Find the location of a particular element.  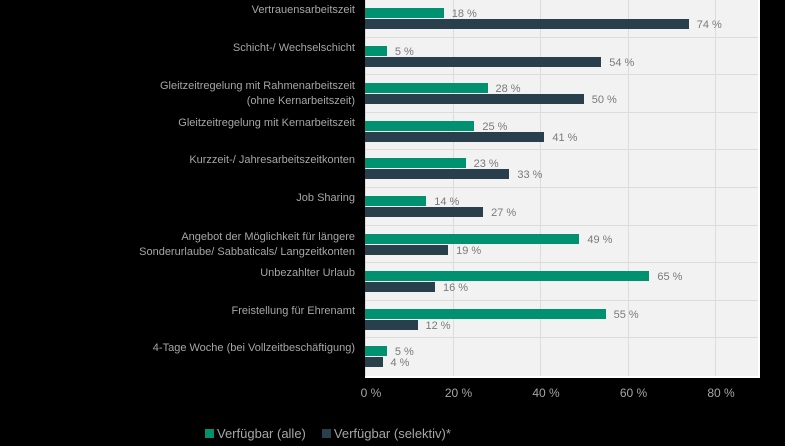

legend-item-selektiv: Verfügbar (selektiv)* is located at coordinates (386, 433).